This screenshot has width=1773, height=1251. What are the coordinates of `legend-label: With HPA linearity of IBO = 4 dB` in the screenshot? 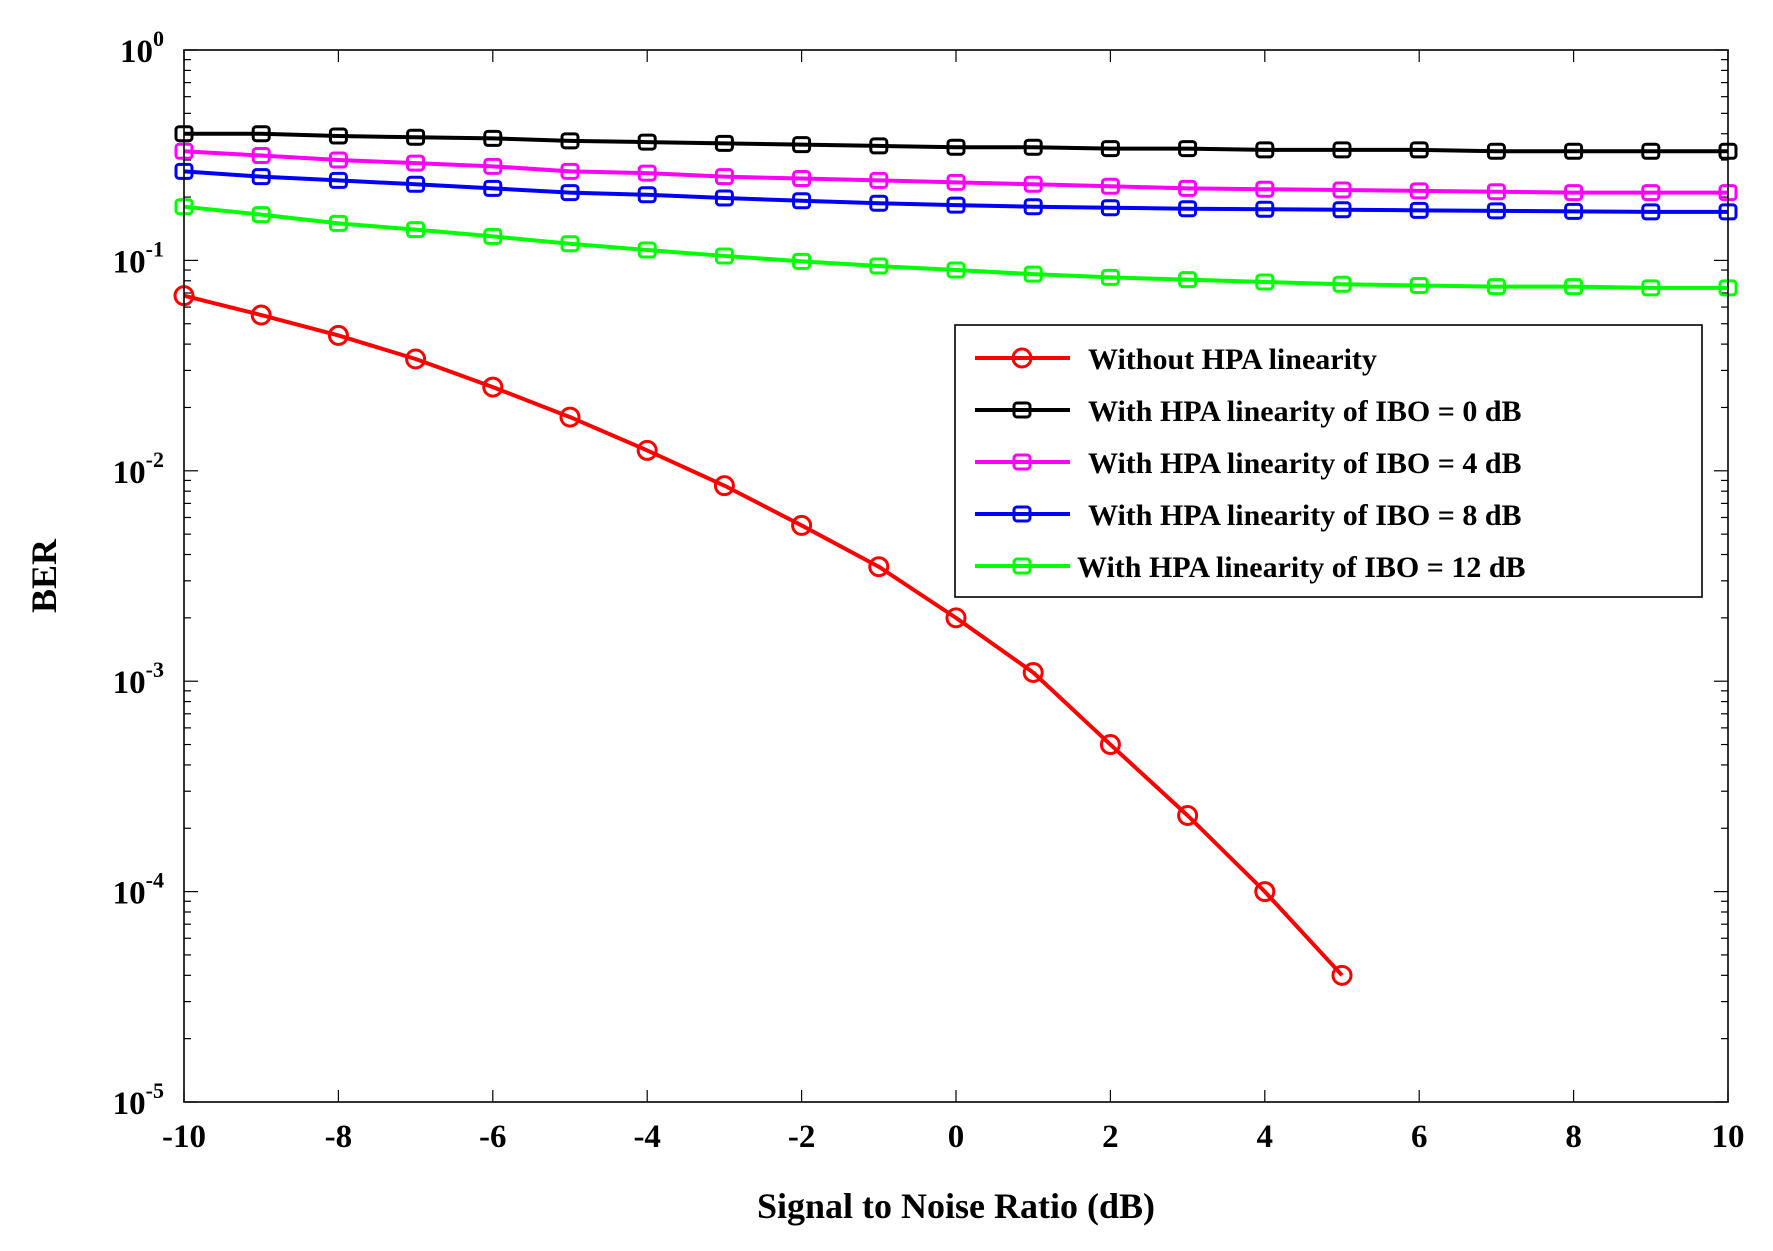 It's located at (1305, 463).